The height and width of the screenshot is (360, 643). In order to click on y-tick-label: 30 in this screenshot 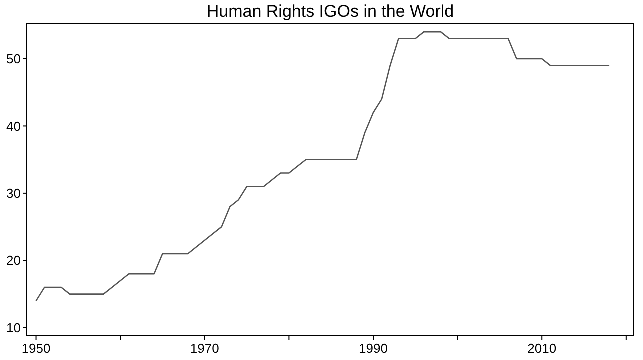, I will do `click(13, 193)`.